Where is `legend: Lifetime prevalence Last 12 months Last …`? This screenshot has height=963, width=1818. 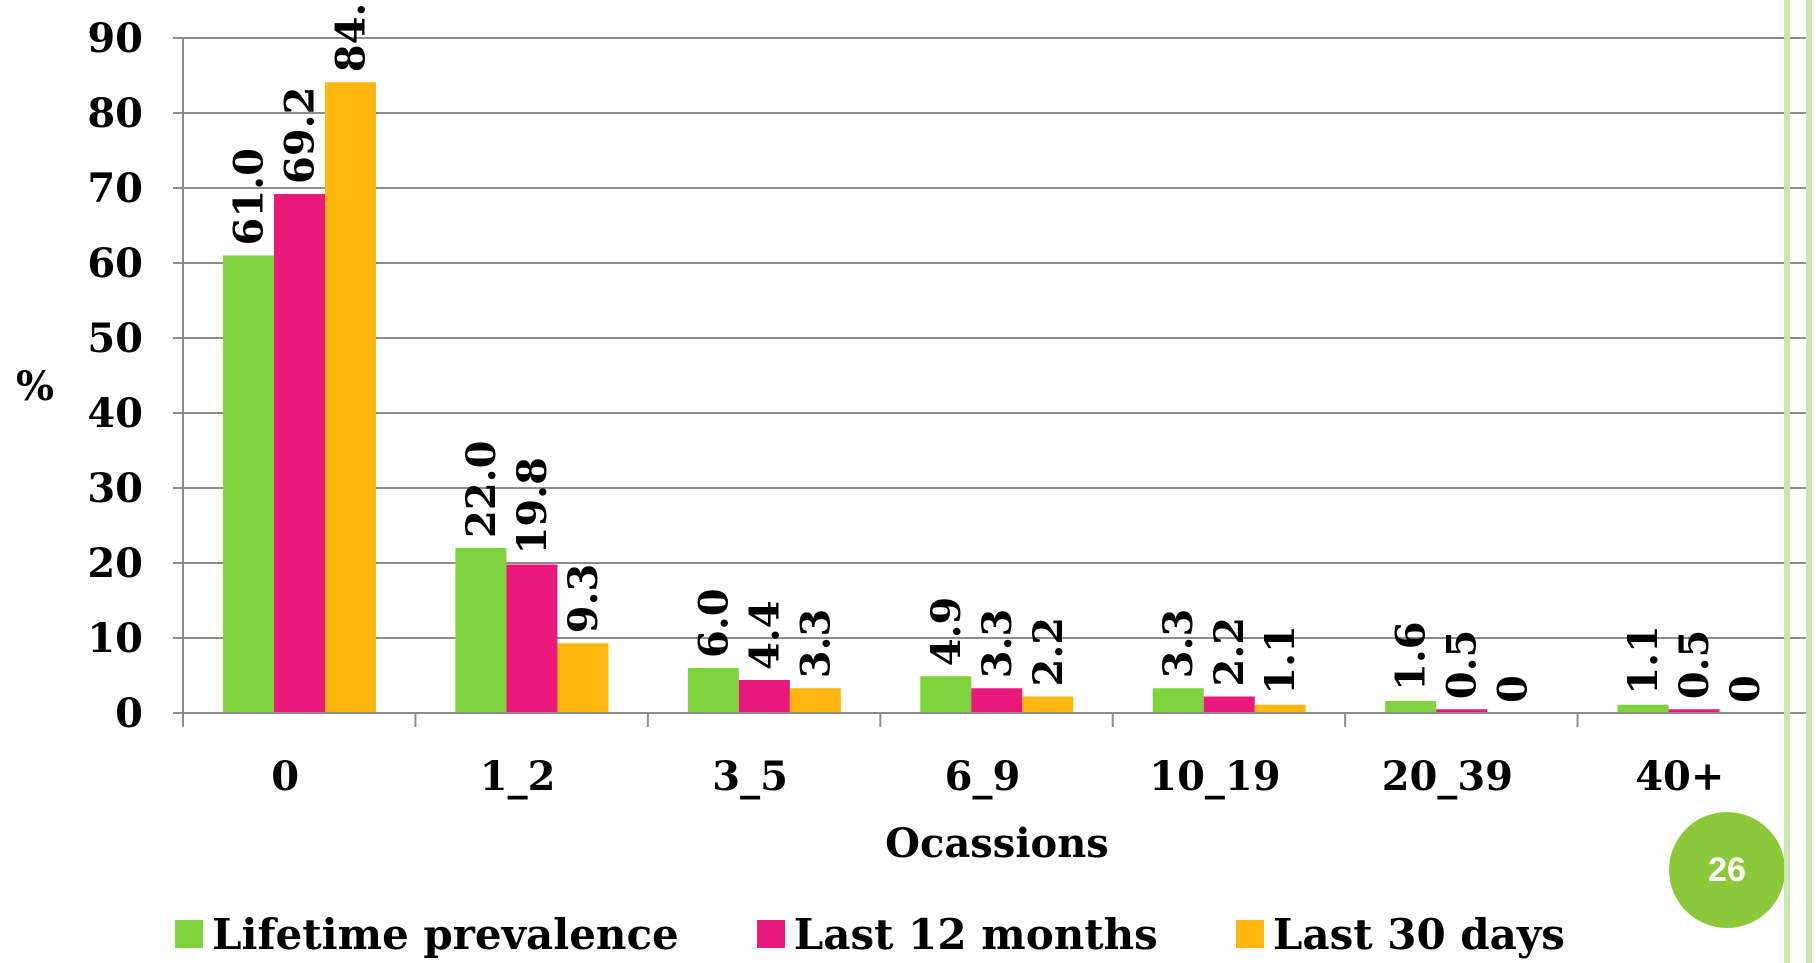
legend: Lifetime prevalence Last 12 months Last … is located at coordinates (909, 934).